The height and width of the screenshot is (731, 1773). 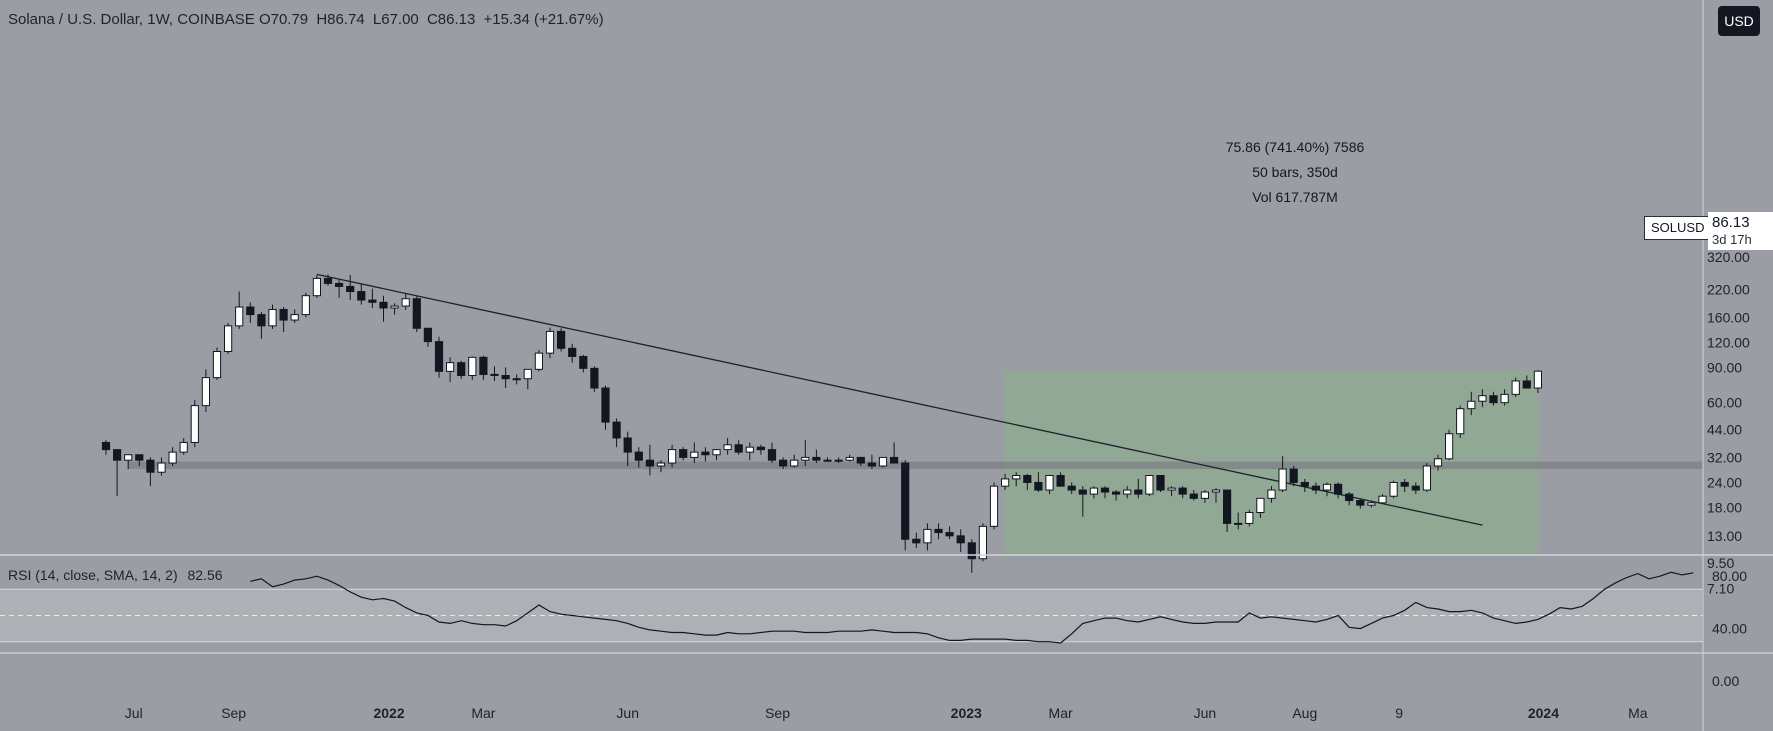 I want to click on measure-change: 75.86 (741.40%) 7586, so click(x=1295, y=147).